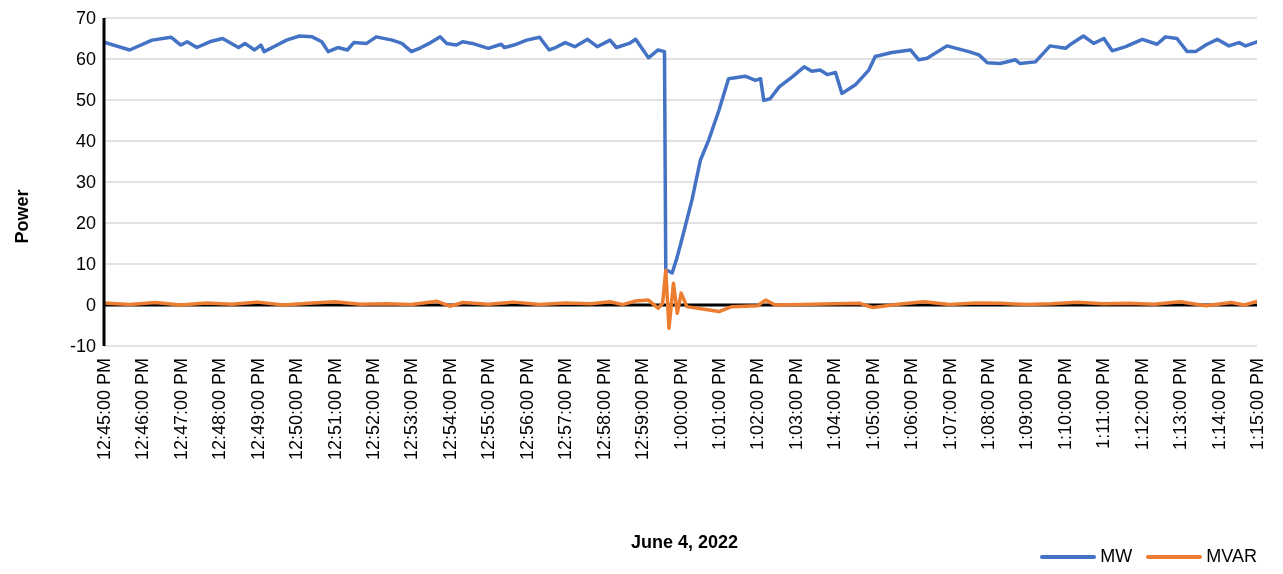  Describe the element at coordinates (1064, 404) in the screenshot. I see `x-tick-label: 1:10:00 PM` at that location.